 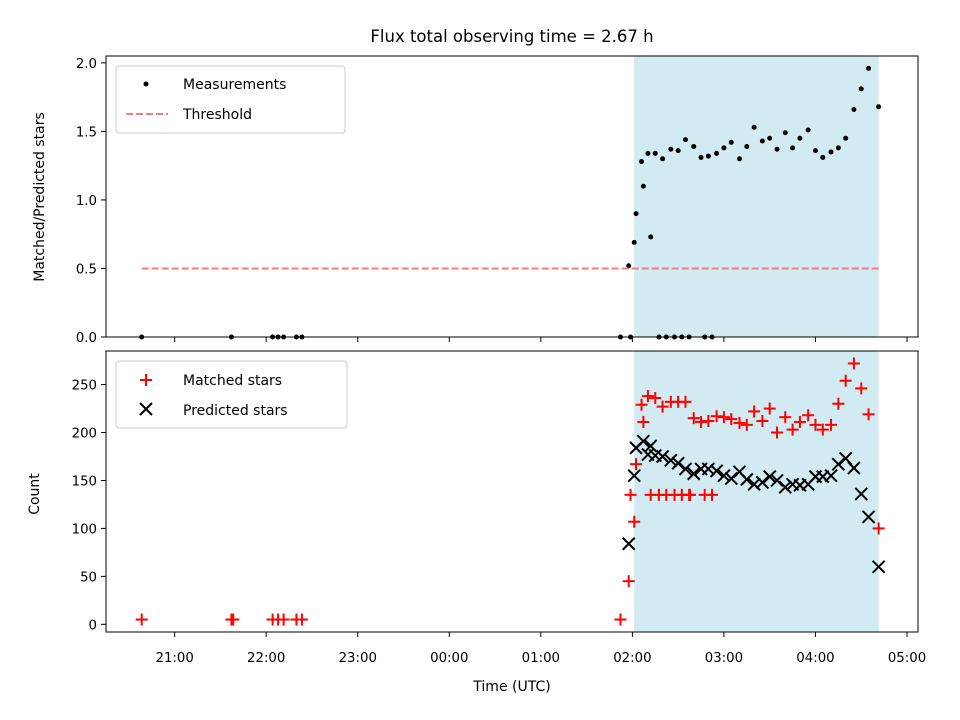 What do you see at coordinates (511, 36) in the screenshot?
I see `chart-title: Flux total observing time = 2.67 h` at bounding box center [511, 36].